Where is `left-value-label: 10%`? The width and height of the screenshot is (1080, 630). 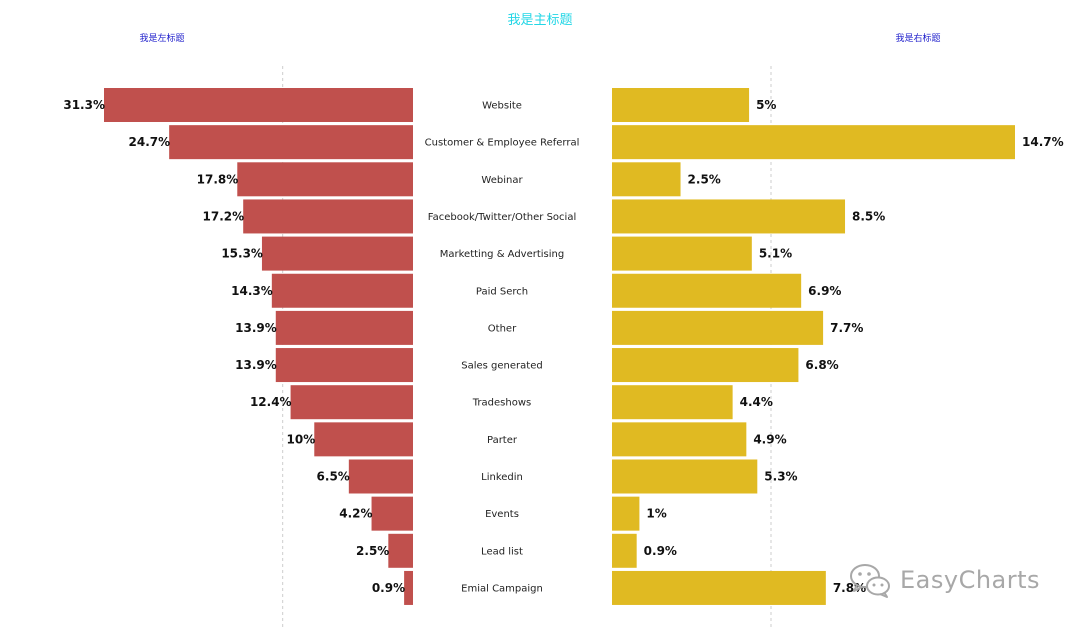 left-value-label: 10% is located at coordinates (301, 439).